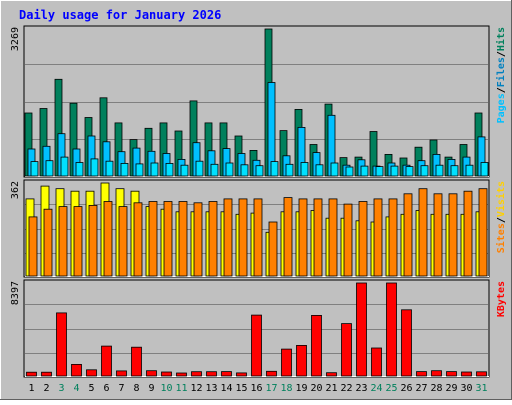 Image resolution: width=512 pixels, height=405 pixels. I want to click on x-tick-label-20: 20, so click(316, 388).